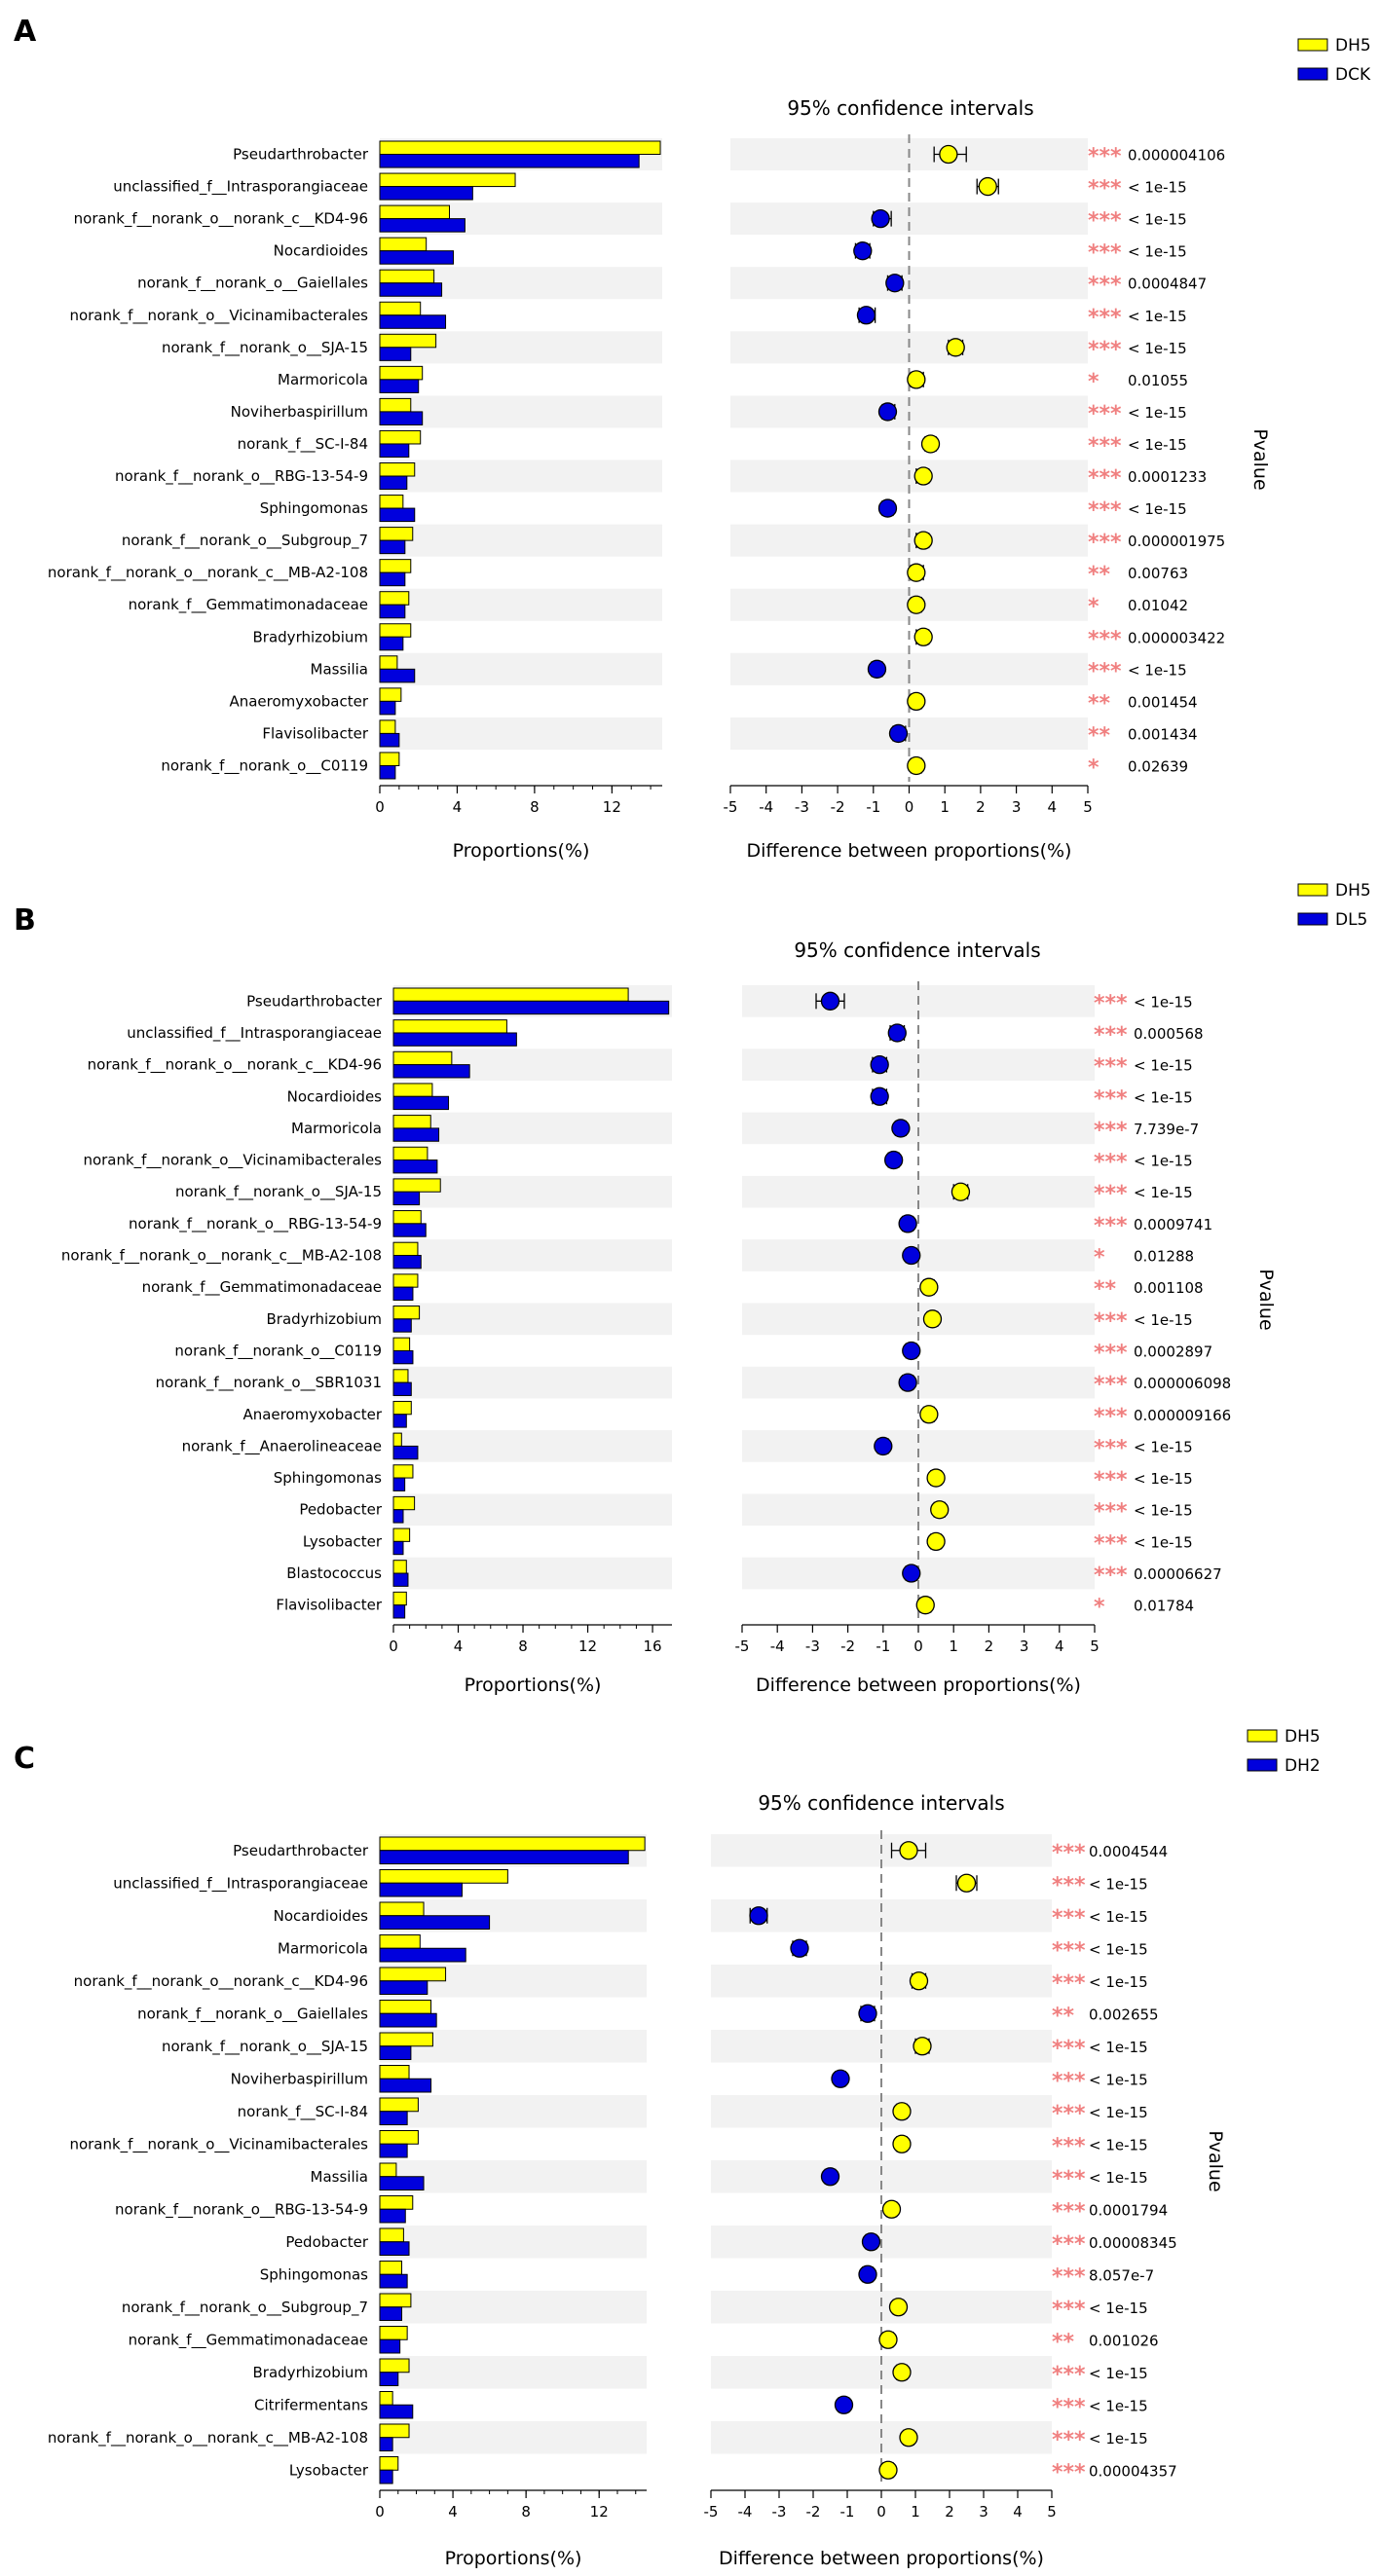  Describe the element at coordinates (1263, 1765) in the screenshot. I see `legend-swatch-dh2` at that location.